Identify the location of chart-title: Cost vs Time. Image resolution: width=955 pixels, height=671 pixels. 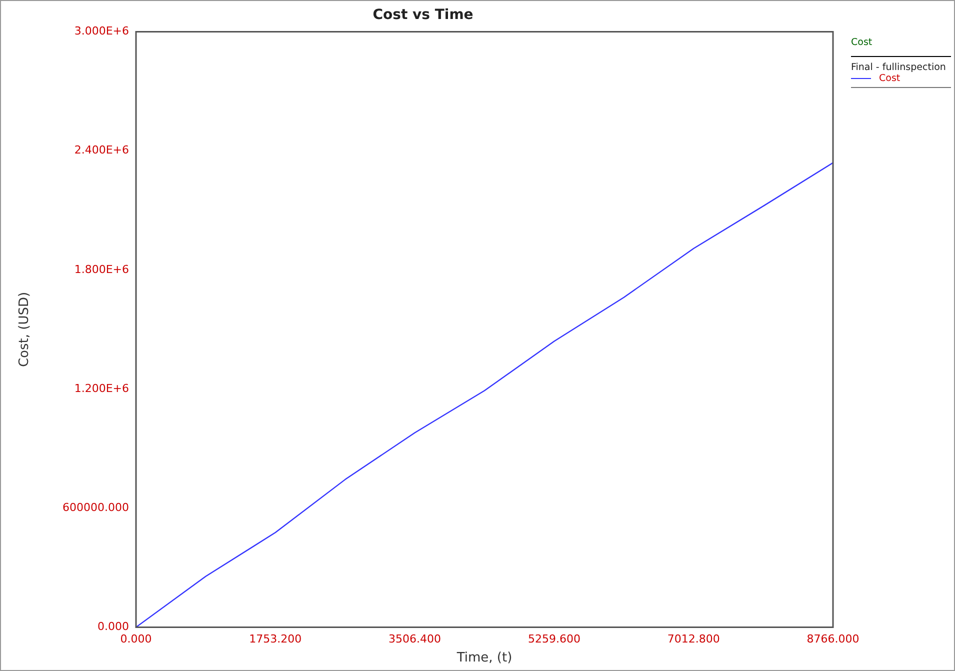
(423, 15).